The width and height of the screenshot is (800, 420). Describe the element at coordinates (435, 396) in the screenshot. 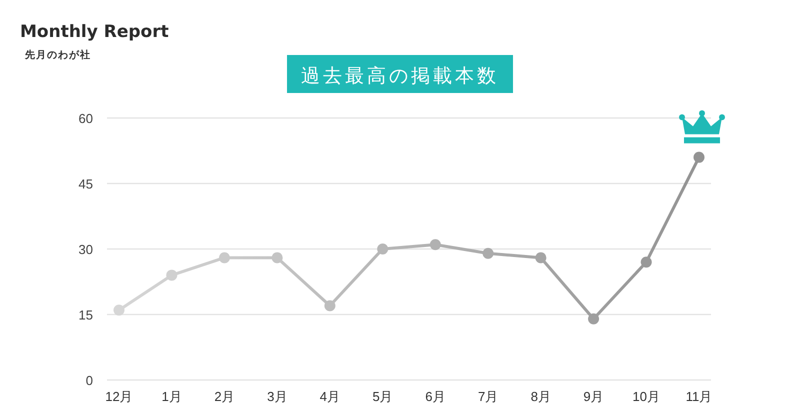

I see `x-tick-label: 6月` at that location.